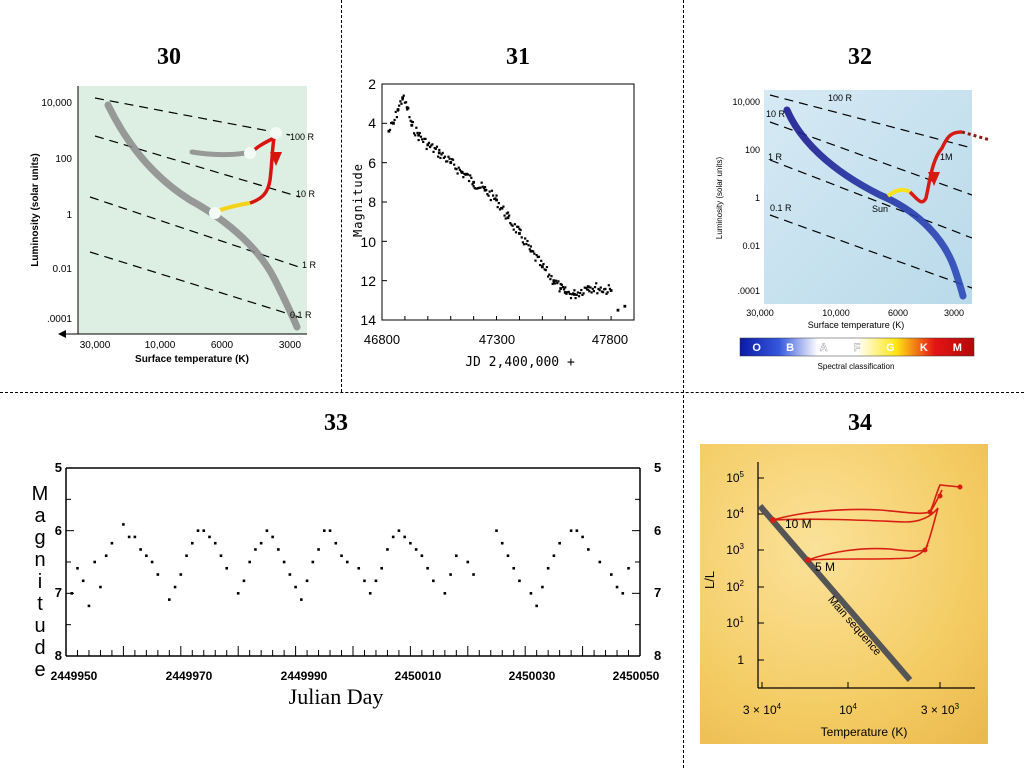  What do you see at coordinates (746, 102) in the screenshot?
I see `ytick-32-0: 10,000` at bounding box center [746, 102].